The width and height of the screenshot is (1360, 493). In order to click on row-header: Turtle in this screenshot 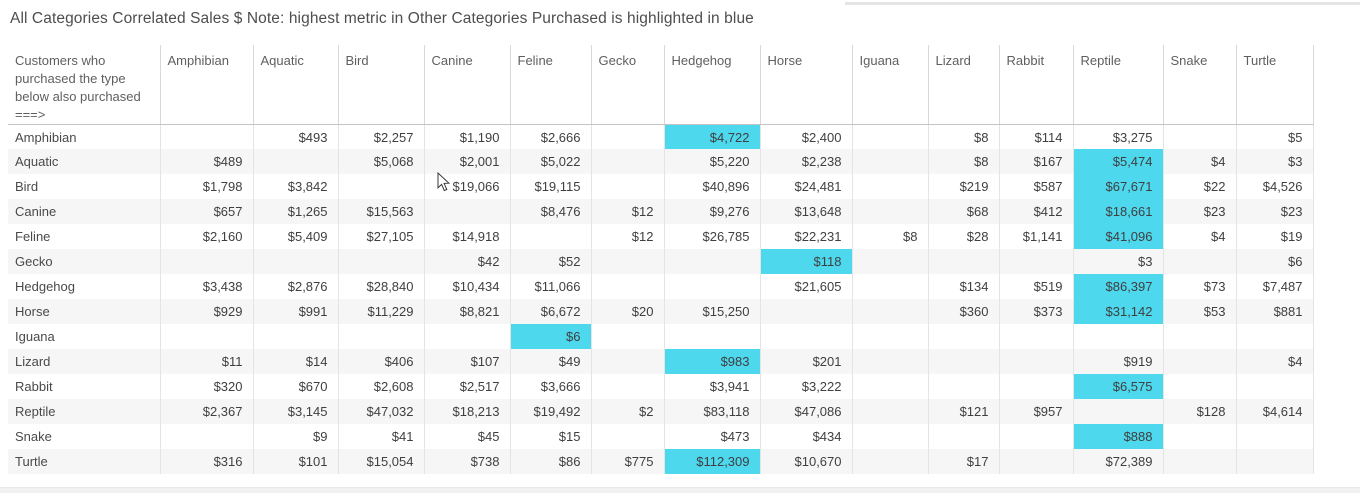, I will do `click(84, 462)`.